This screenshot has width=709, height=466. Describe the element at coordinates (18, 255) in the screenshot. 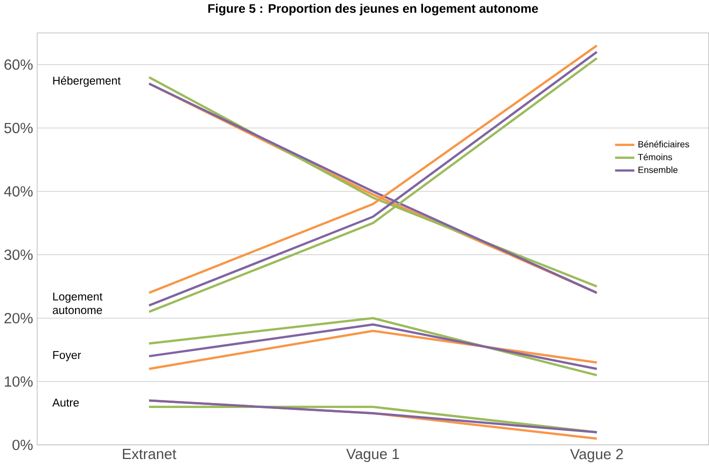

I see `y-tick-label: 30%` at that location.